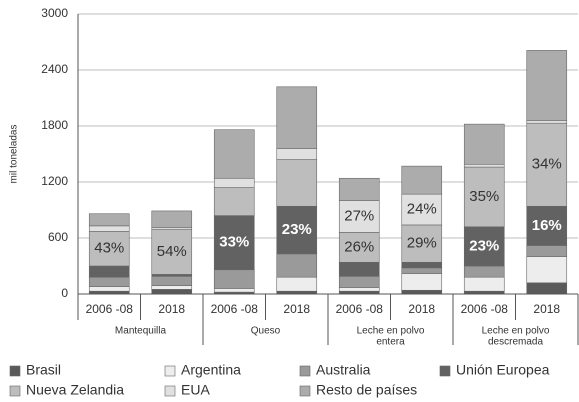  I want to click on y-tick-label: 3000, so click(54, 13).